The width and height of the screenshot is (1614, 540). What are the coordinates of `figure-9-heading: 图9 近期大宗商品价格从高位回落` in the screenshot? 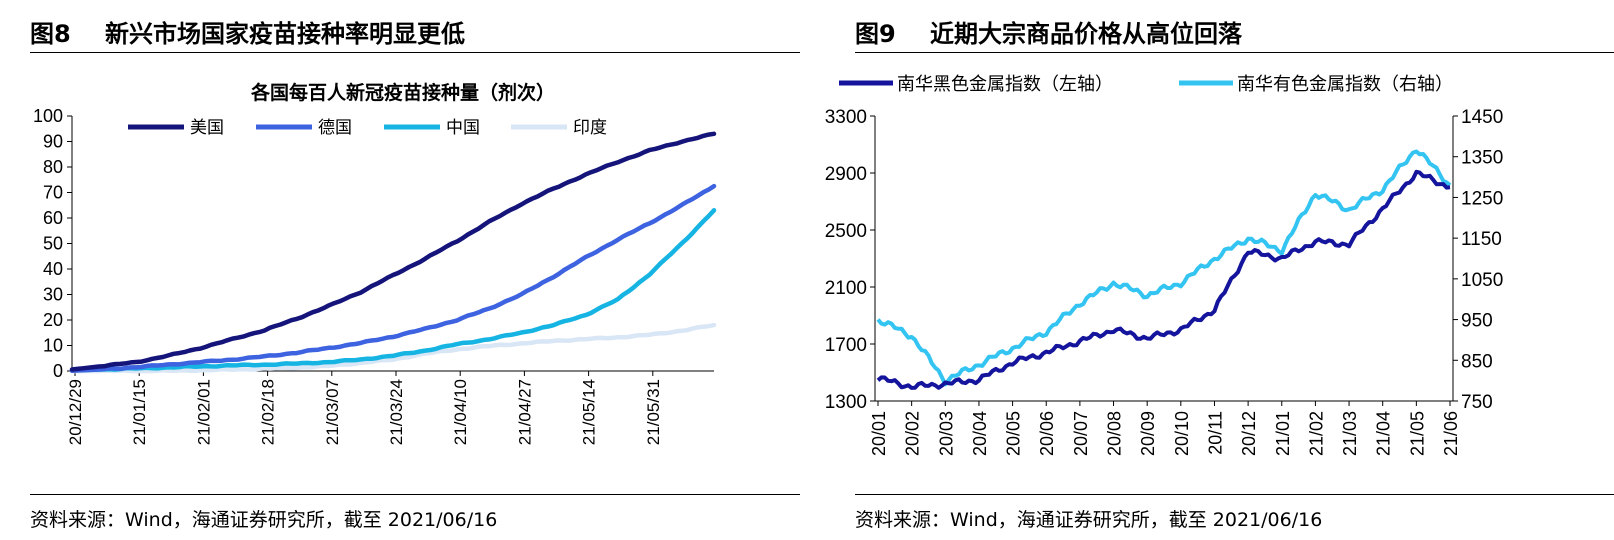 It's located at (1234, 31).